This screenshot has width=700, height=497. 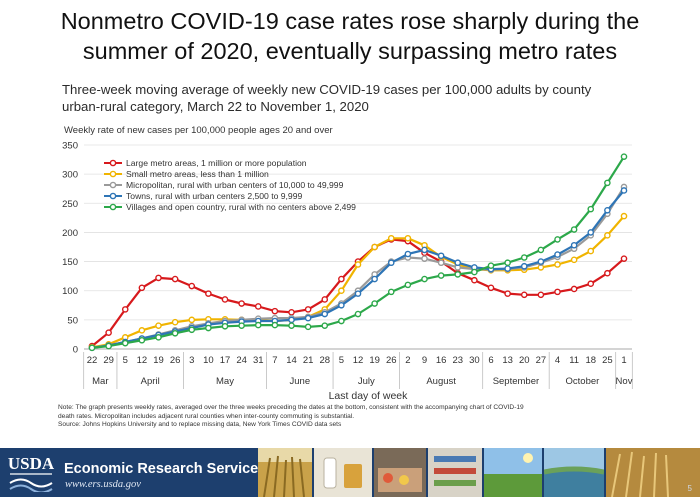 I want to click on month-label: October, so click(x=583, y=381).